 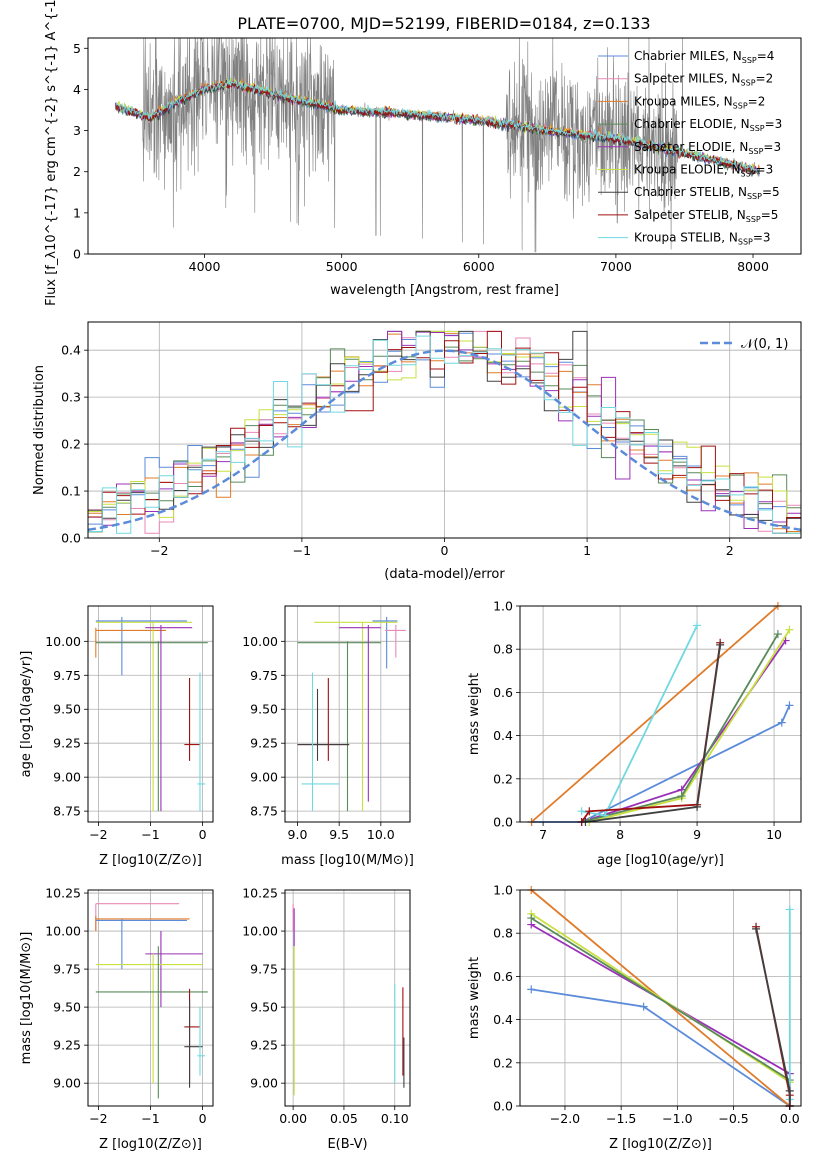 What do you see at coordinates (474, 714) in the screenshot?
I see `y-axis-label: mass weight` at bounding box center [474, 714].